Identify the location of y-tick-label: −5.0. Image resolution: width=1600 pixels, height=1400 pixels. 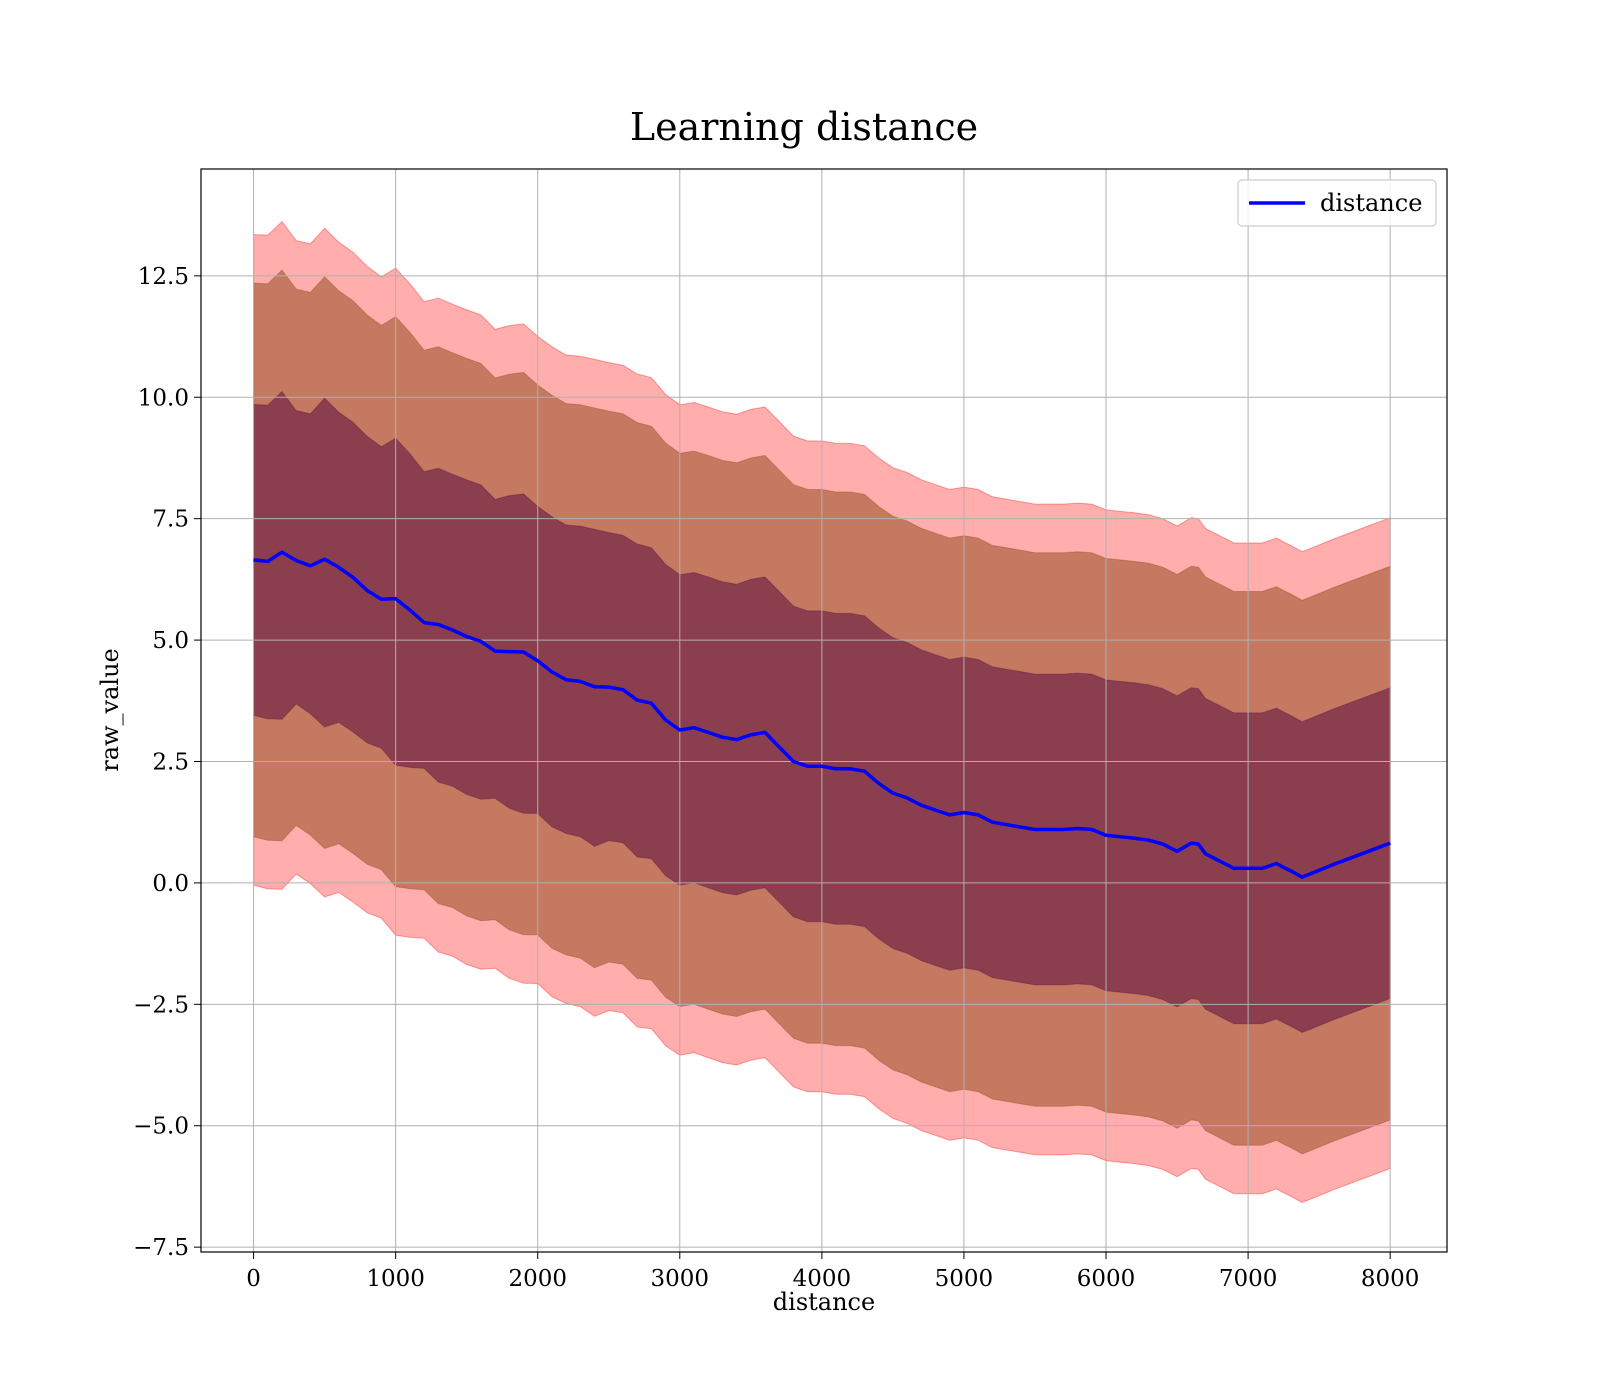
(161, 1127).